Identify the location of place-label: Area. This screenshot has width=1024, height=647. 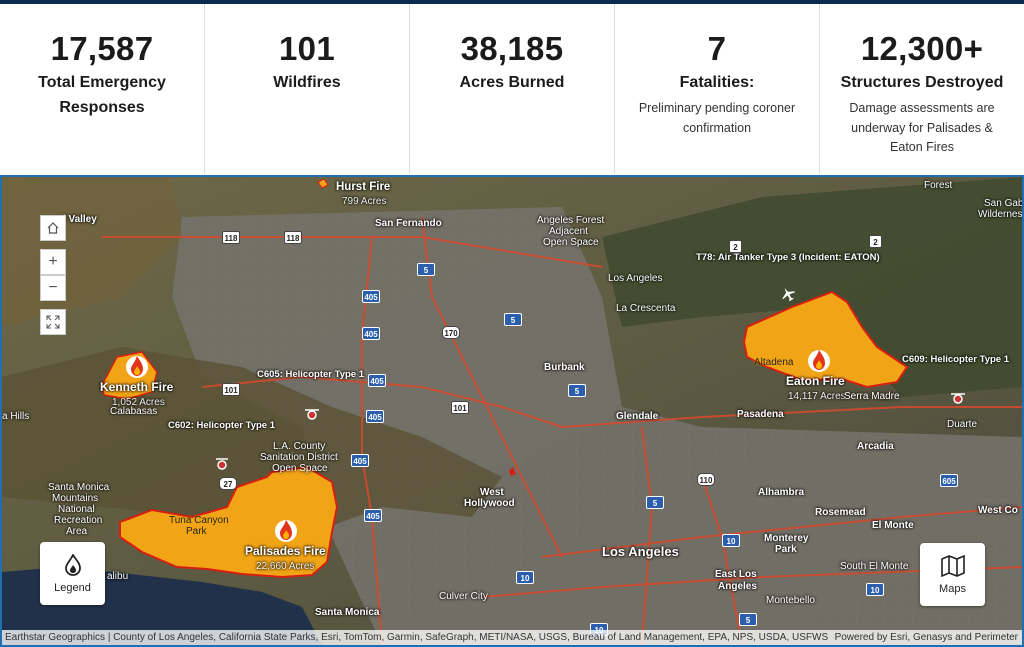
(77, 531).